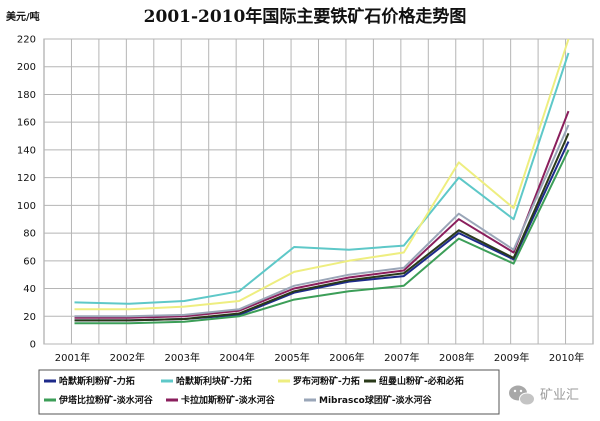 The height and width of the screenshot is (421, 600). Describe the element at coordinates (421, 381) in the screenshot. I see `legend-item-label: 纽曼山粉矿-必和必拓` at that location.